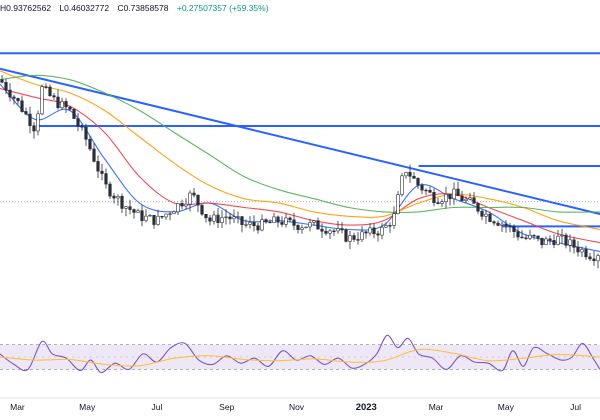  I want to click on oscillator-line, so click(300, 354).